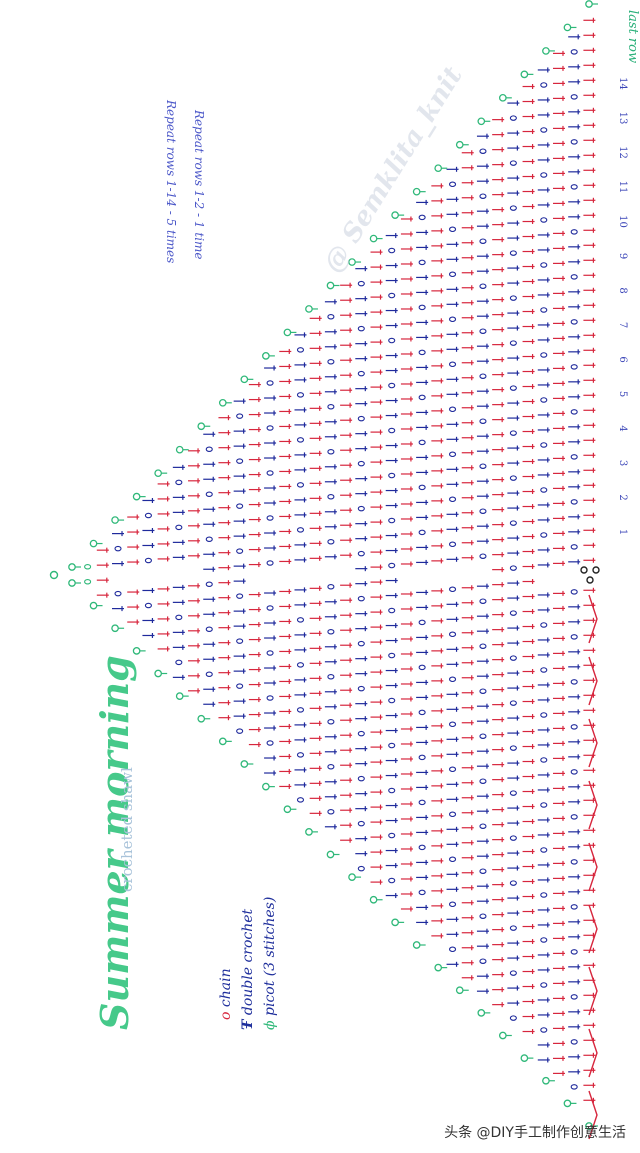 This screenshot has height=1153, width=640. What do you see at coordinates (270, 1025) in the screenshot?
I see `picot-symbol-icon: ϕ` at bounding box center [270, 1025].